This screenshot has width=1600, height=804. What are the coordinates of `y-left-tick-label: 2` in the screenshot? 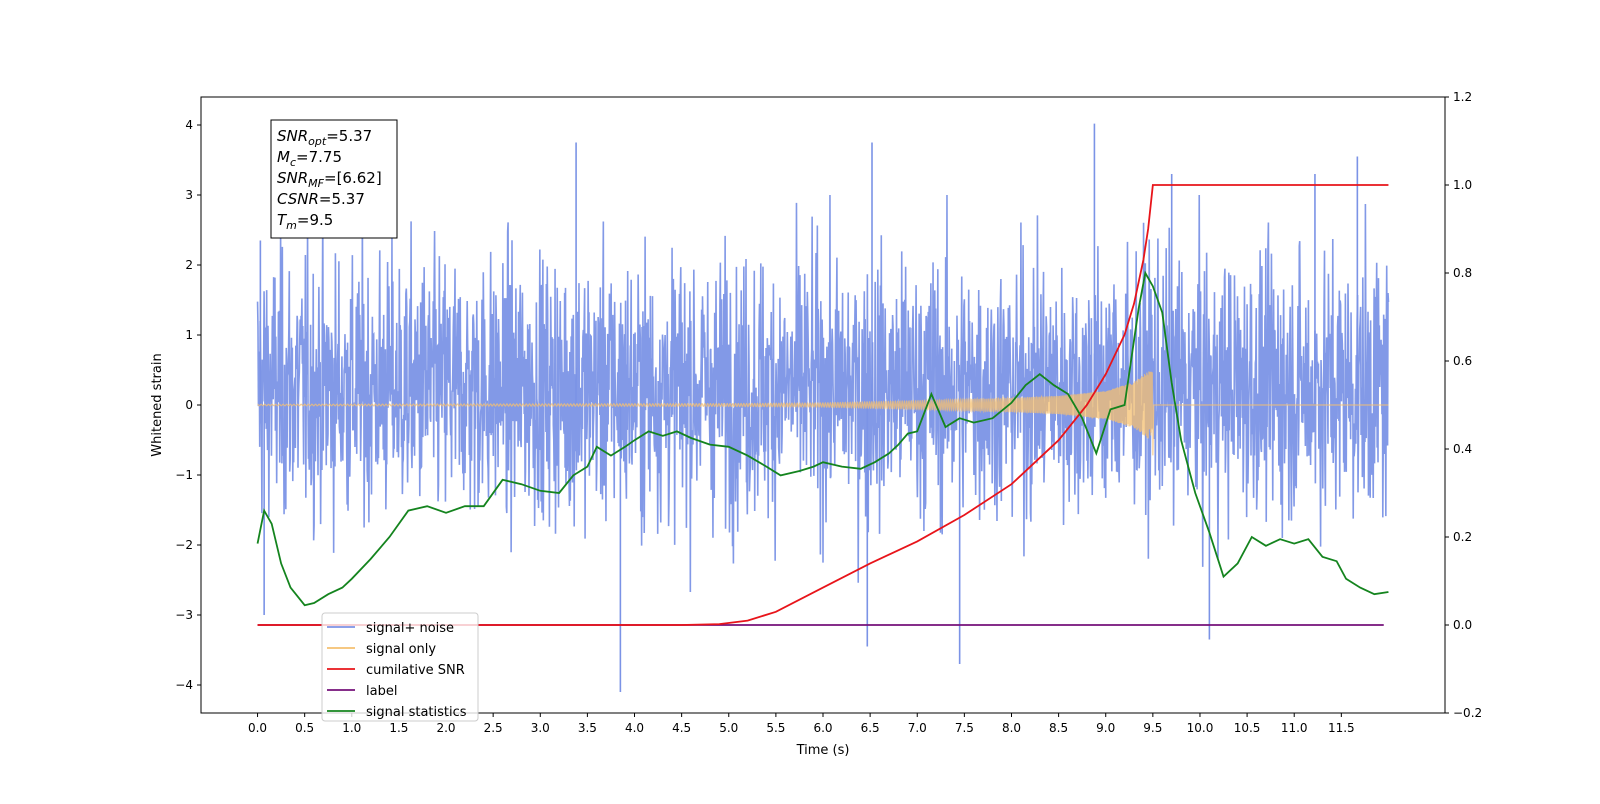 It's located at (189, 265).